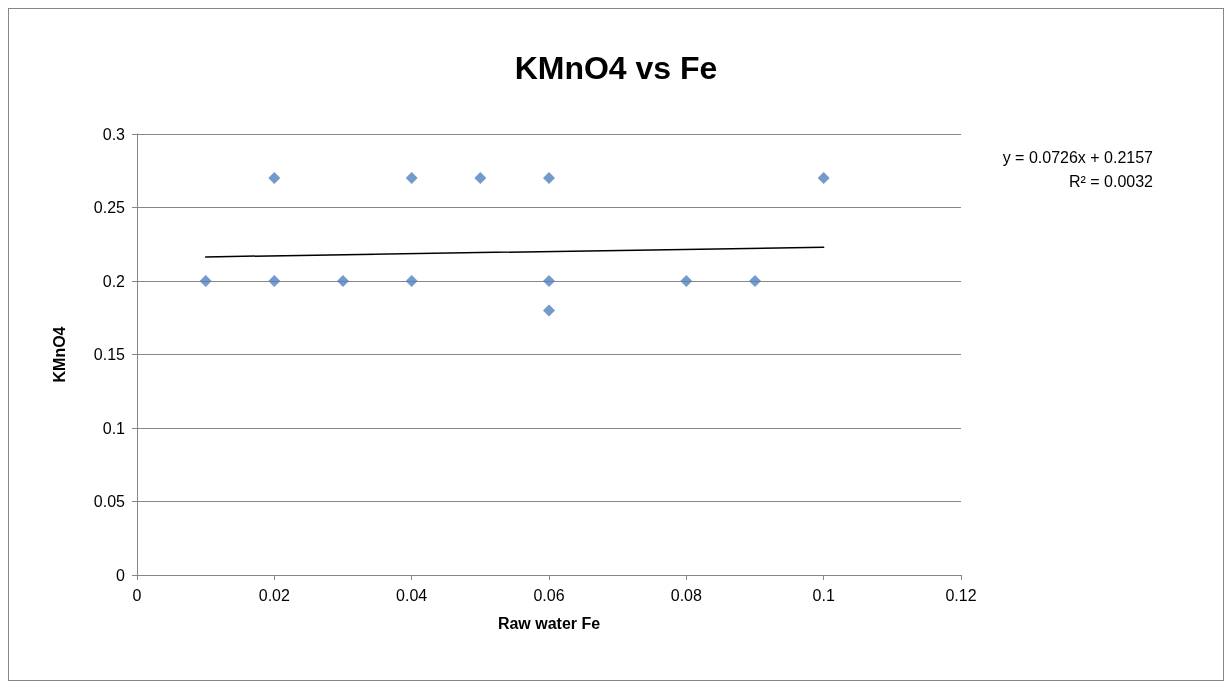  Describe the element at coordinates (823, 595) in the screenshot. I see `x-tick-label: 0.1` at that location.